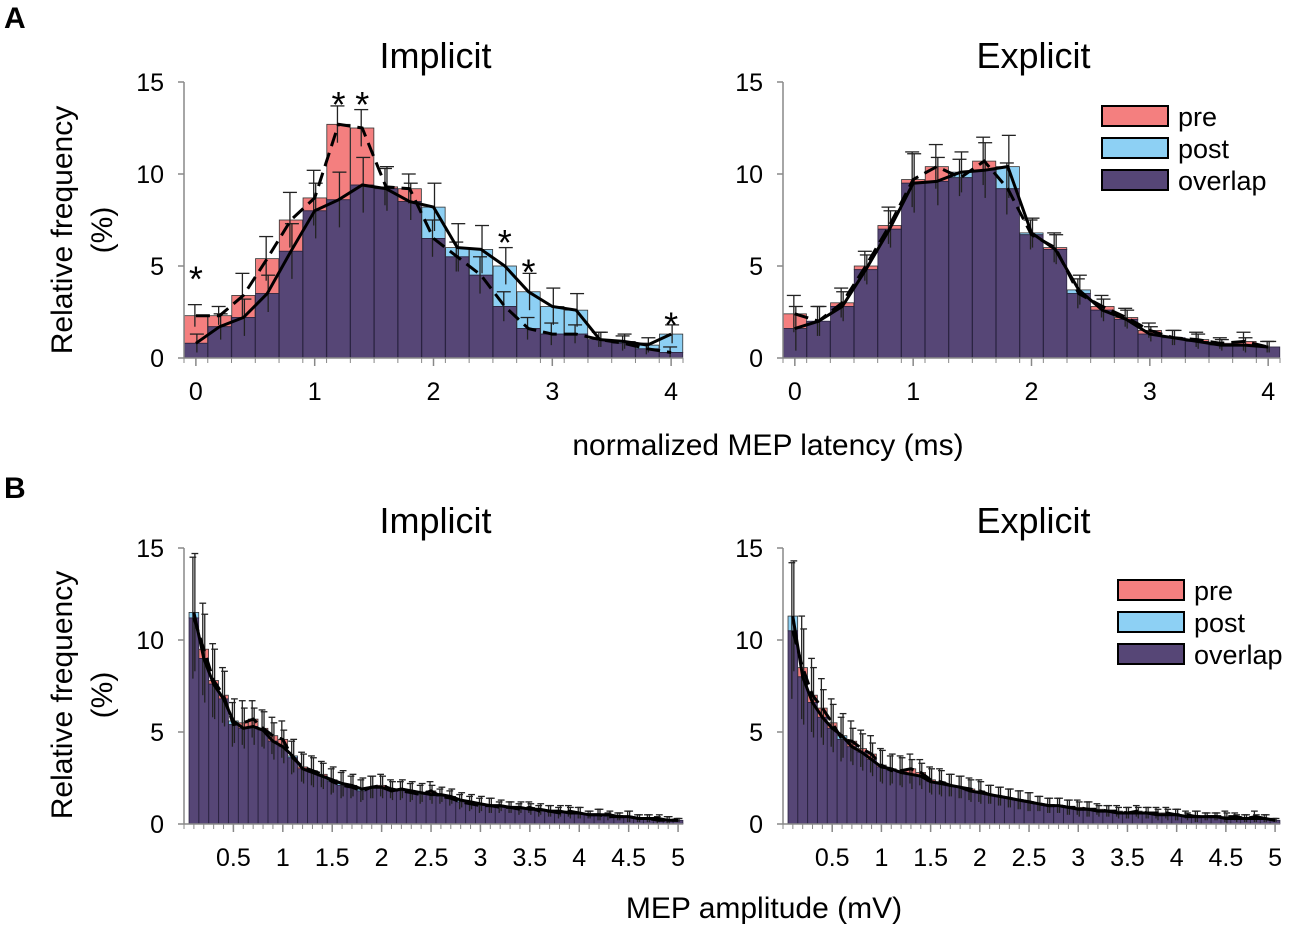  I want to click on series-line-pre, so click(433, 238).